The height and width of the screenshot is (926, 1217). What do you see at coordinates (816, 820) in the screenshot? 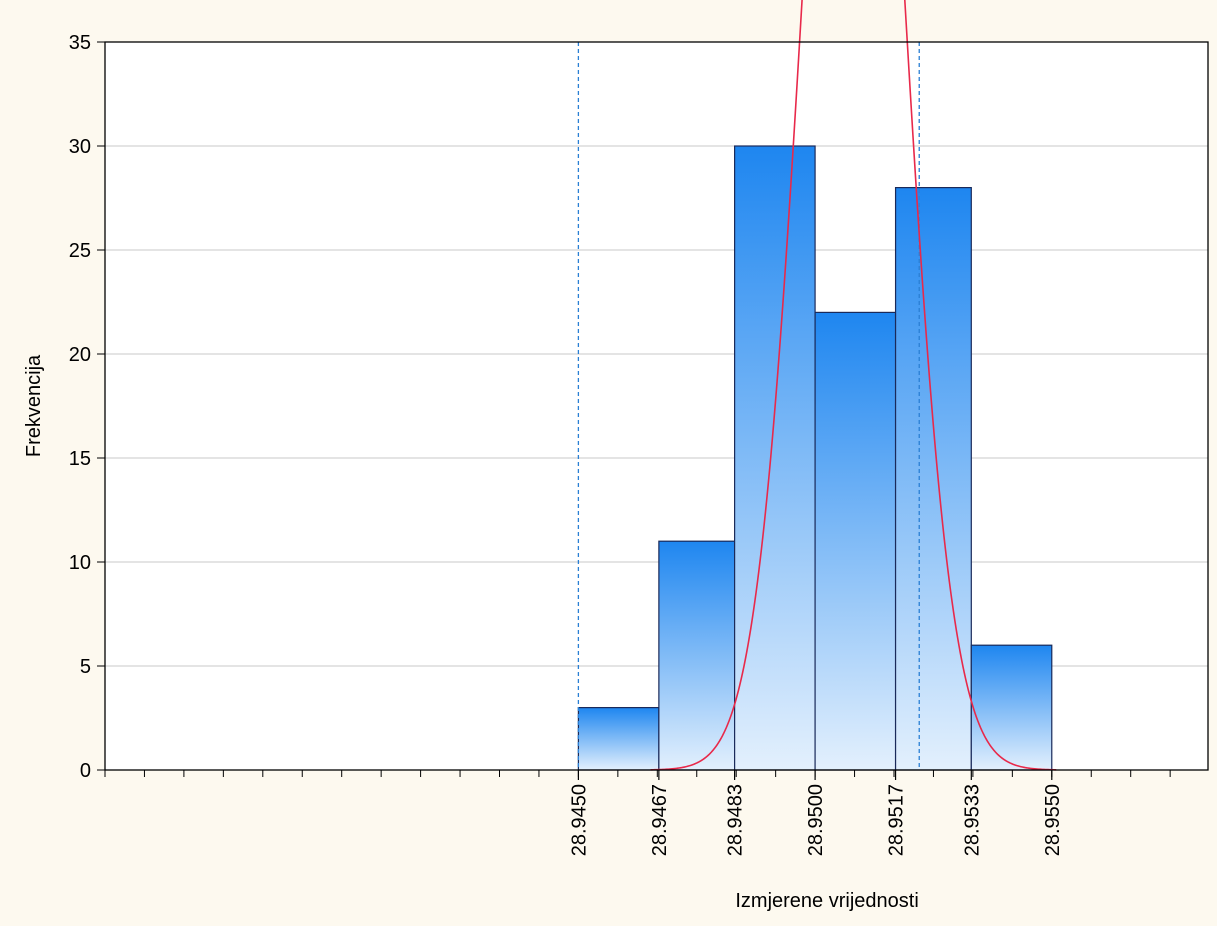
I see `x-tick-label: 28.9500` at bounding box center [816, 820].